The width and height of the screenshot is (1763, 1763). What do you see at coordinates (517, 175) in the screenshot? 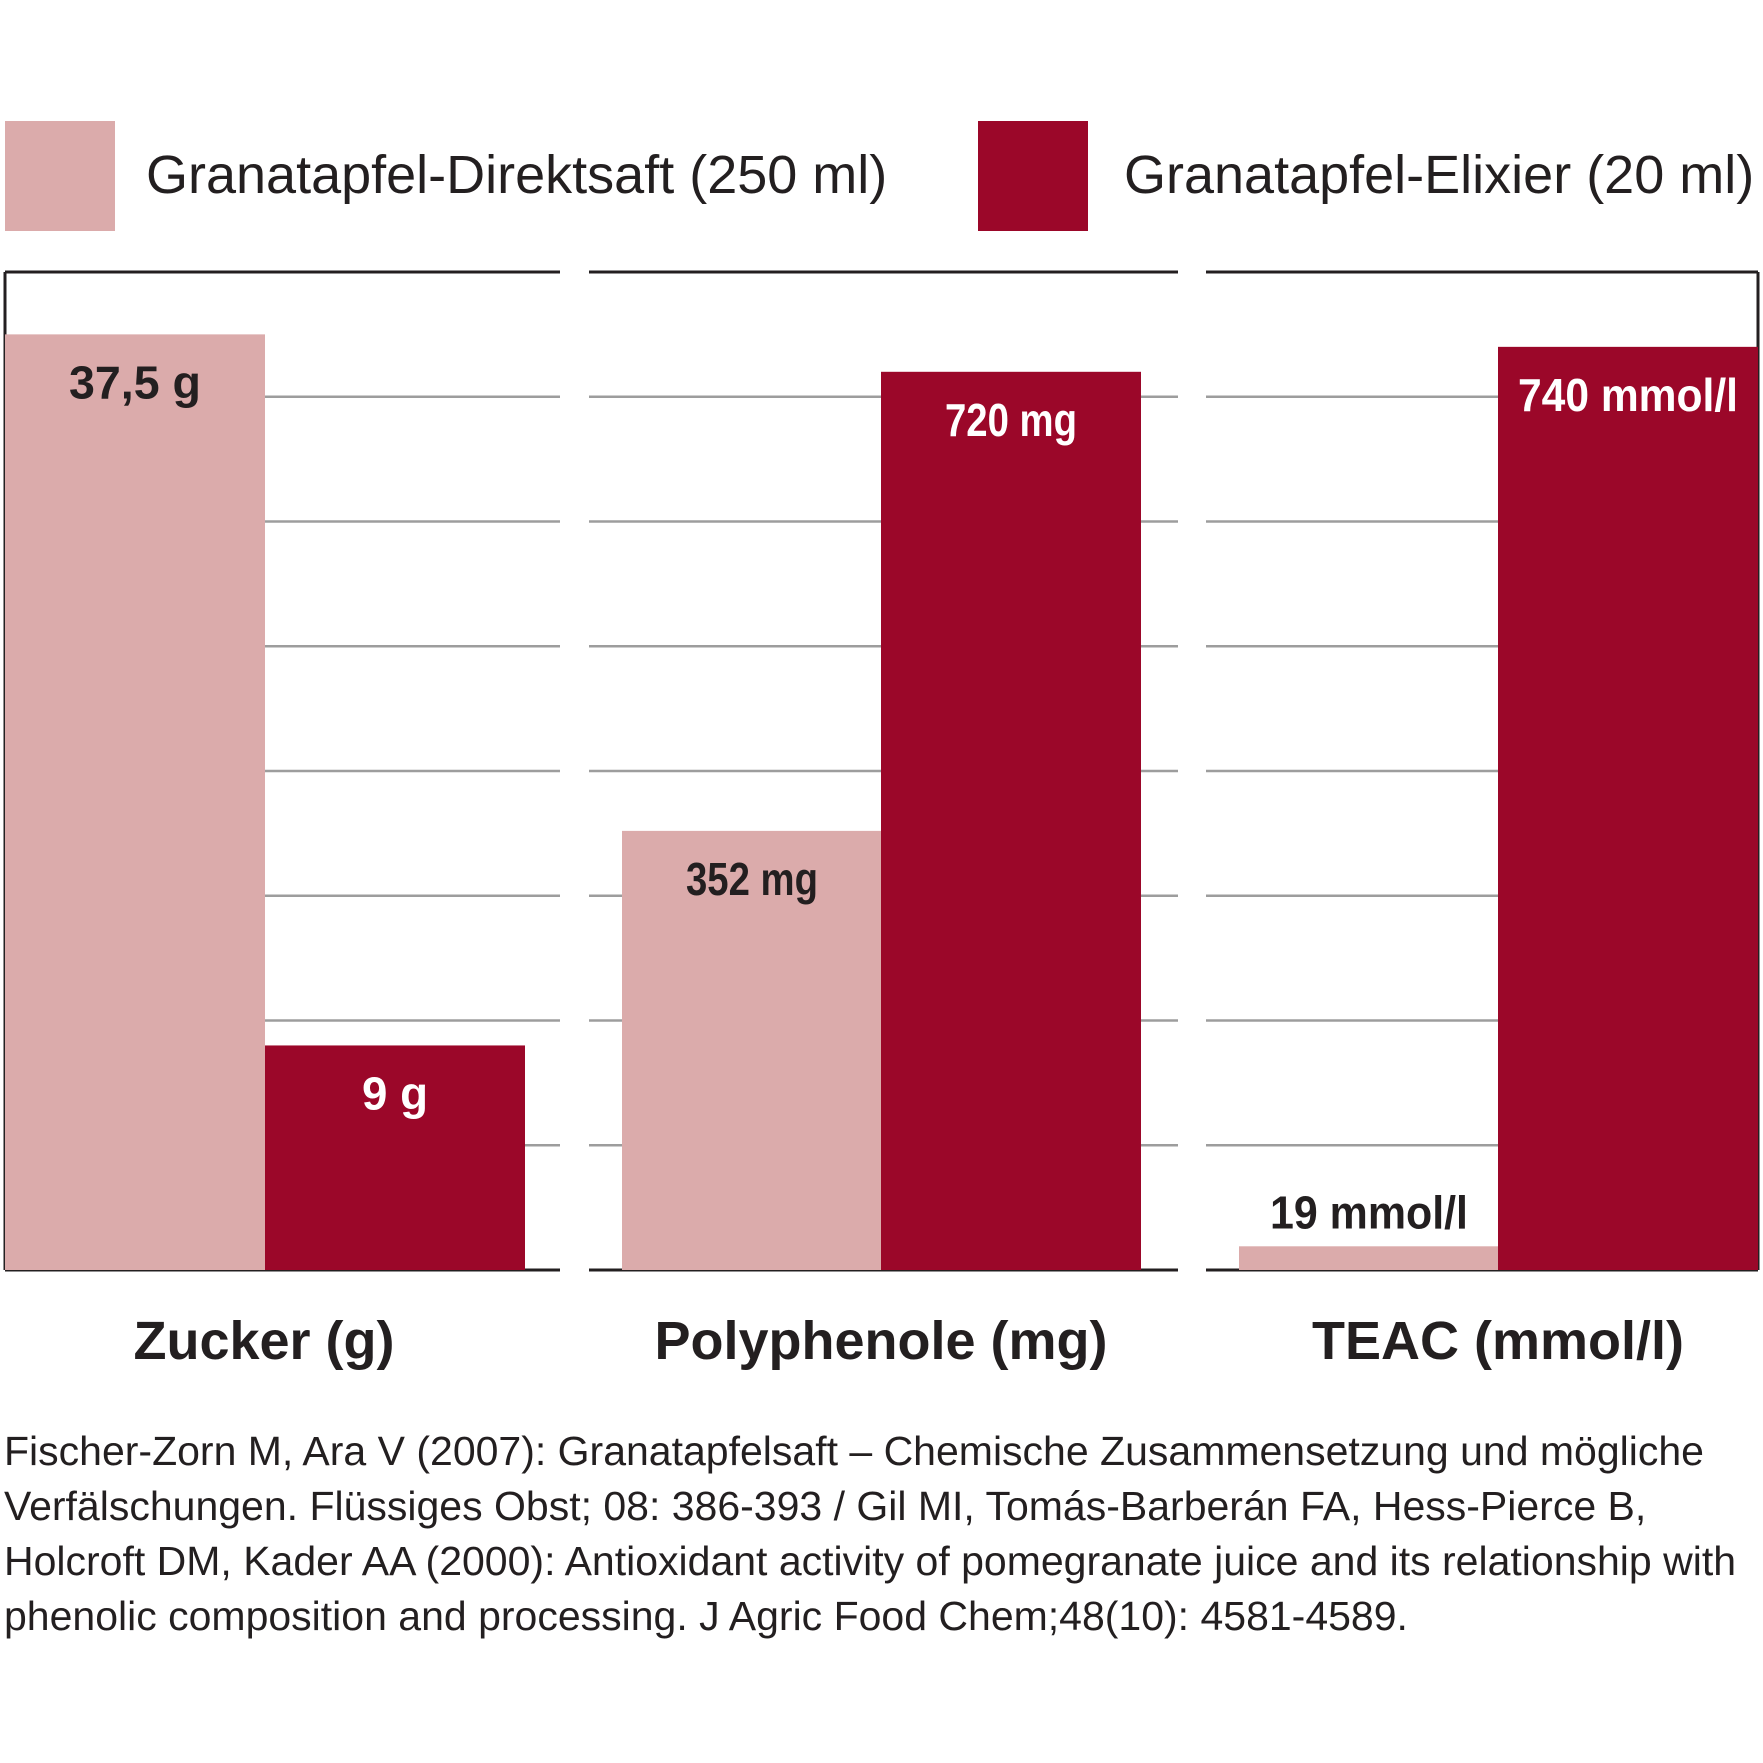
I see `legend-label-direktsaft: Granatapfel-Direktsaft (250 ml)` at bounding box center [517, 175].